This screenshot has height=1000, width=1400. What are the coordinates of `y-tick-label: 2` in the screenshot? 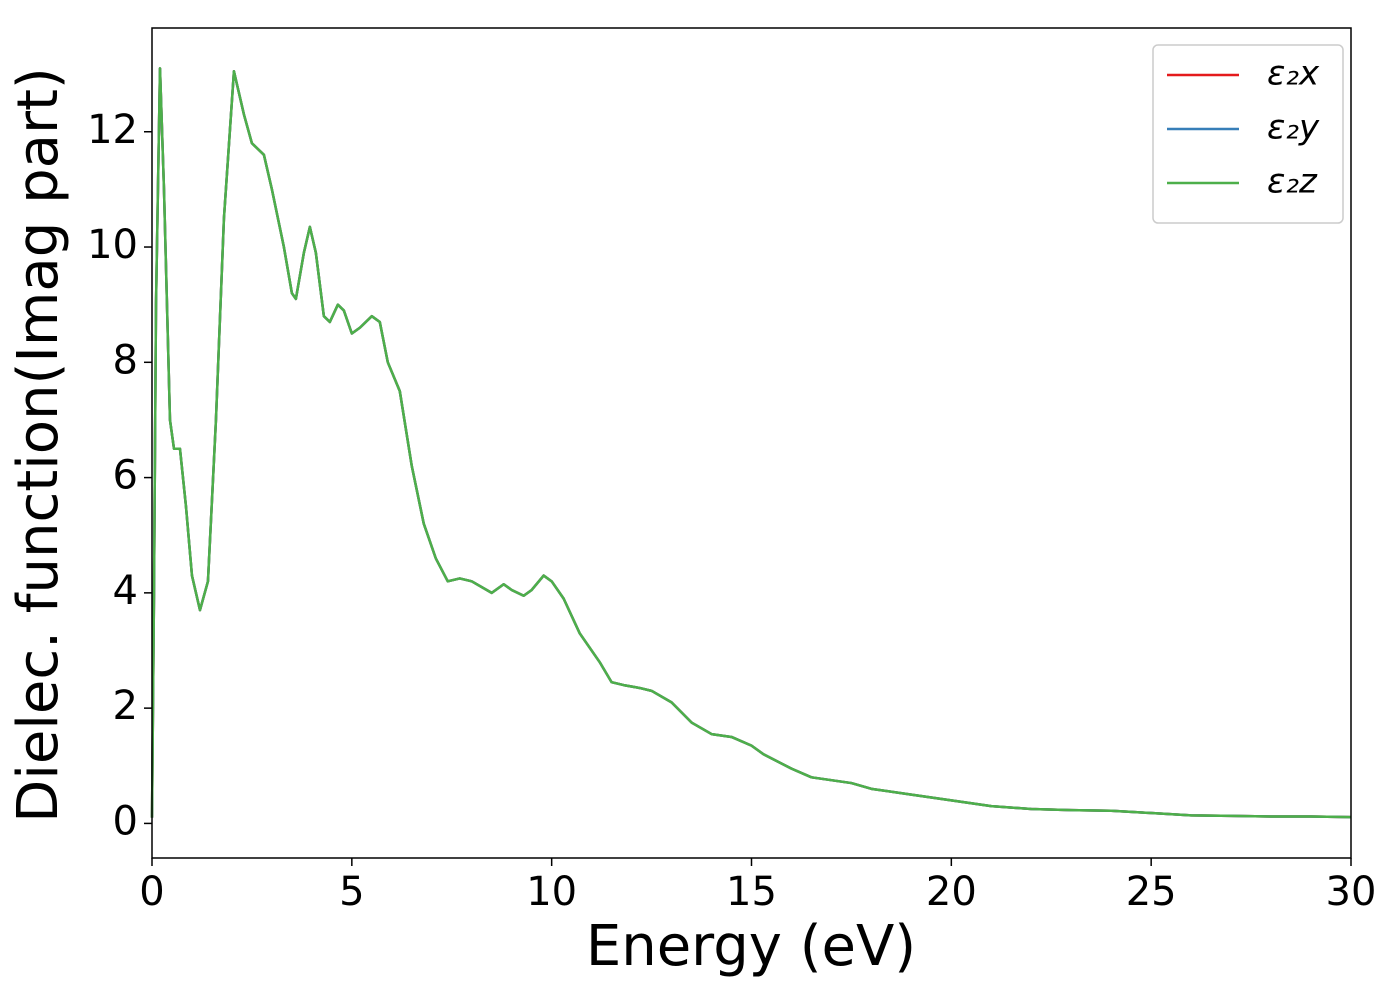 It's located at (125, 706).